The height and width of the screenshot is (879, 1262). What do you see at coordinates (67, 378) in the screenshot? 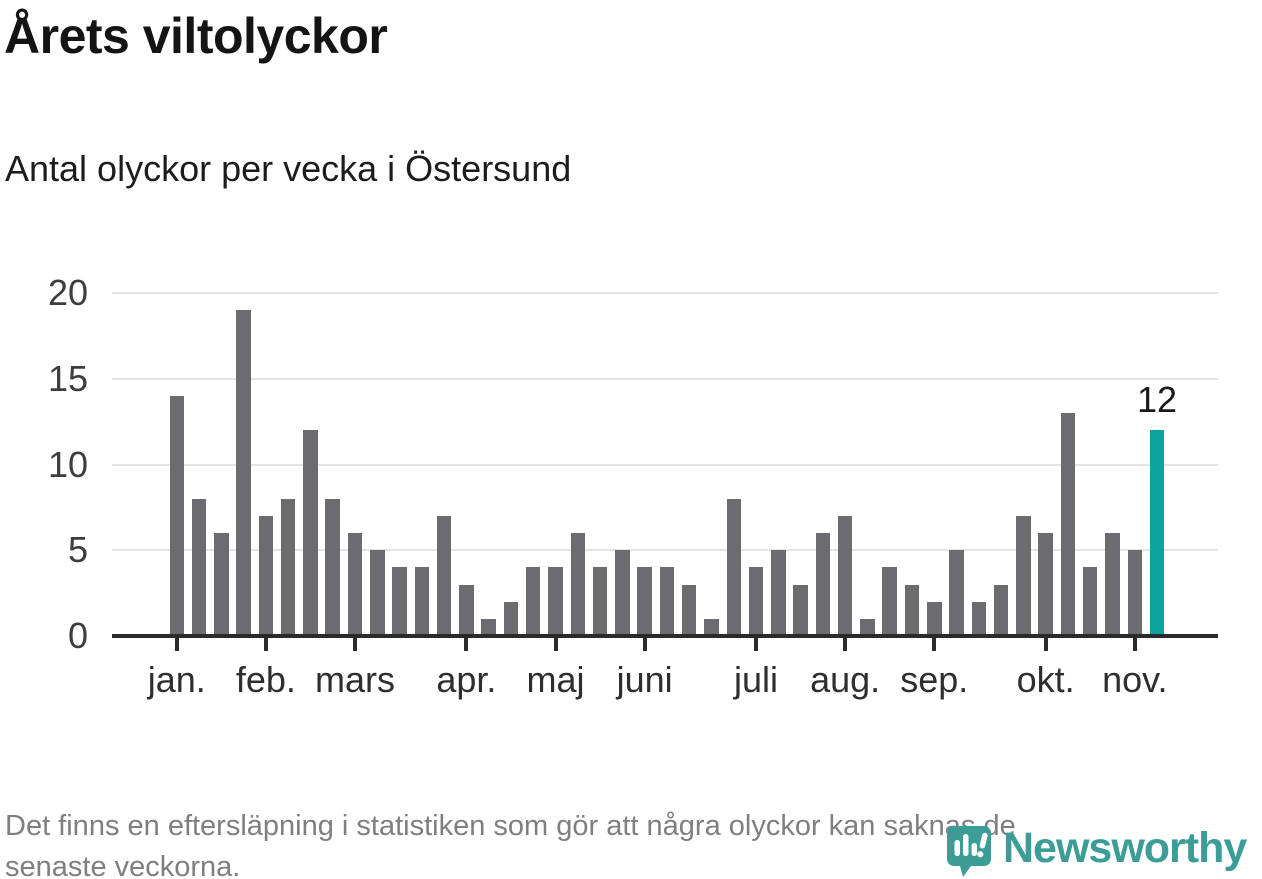
I see `y-tick-label-15: 15` at bounding box center [67, 378].